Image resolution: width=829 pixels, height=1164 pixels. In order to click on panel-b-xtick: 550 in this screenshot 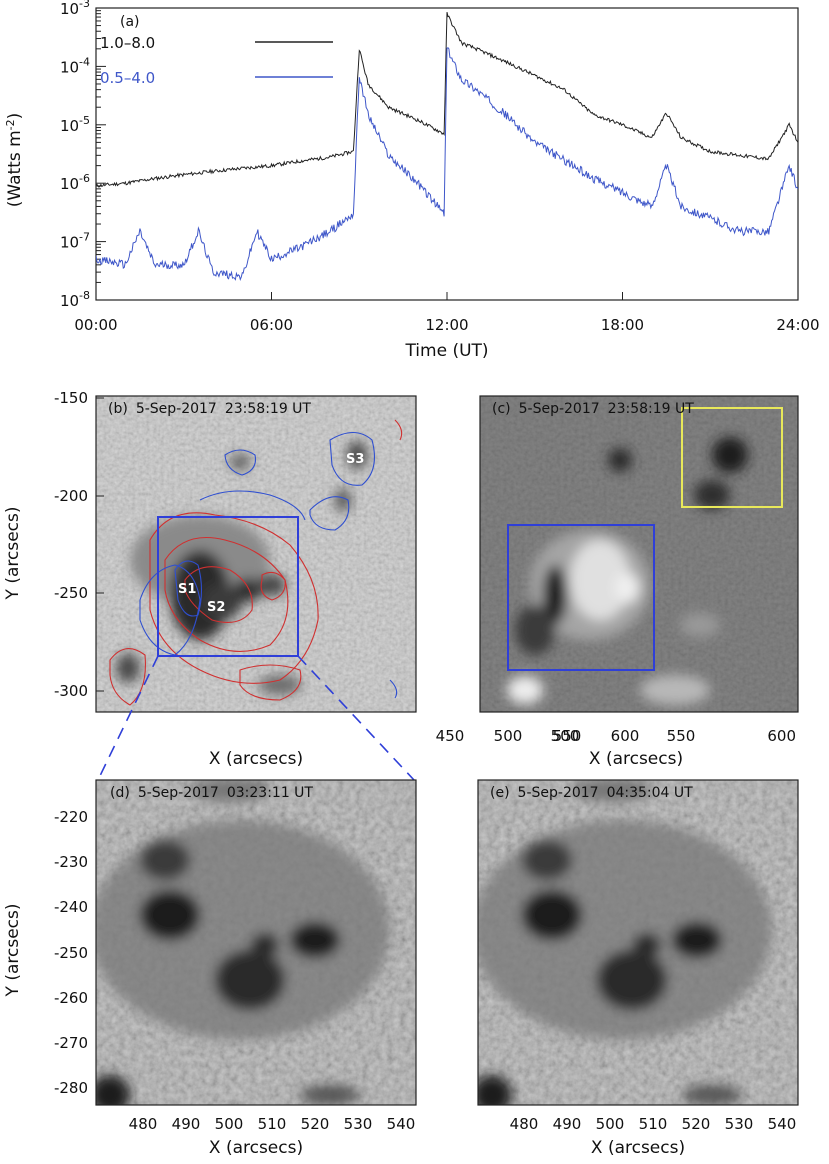, I will do `click(567, 736)`.